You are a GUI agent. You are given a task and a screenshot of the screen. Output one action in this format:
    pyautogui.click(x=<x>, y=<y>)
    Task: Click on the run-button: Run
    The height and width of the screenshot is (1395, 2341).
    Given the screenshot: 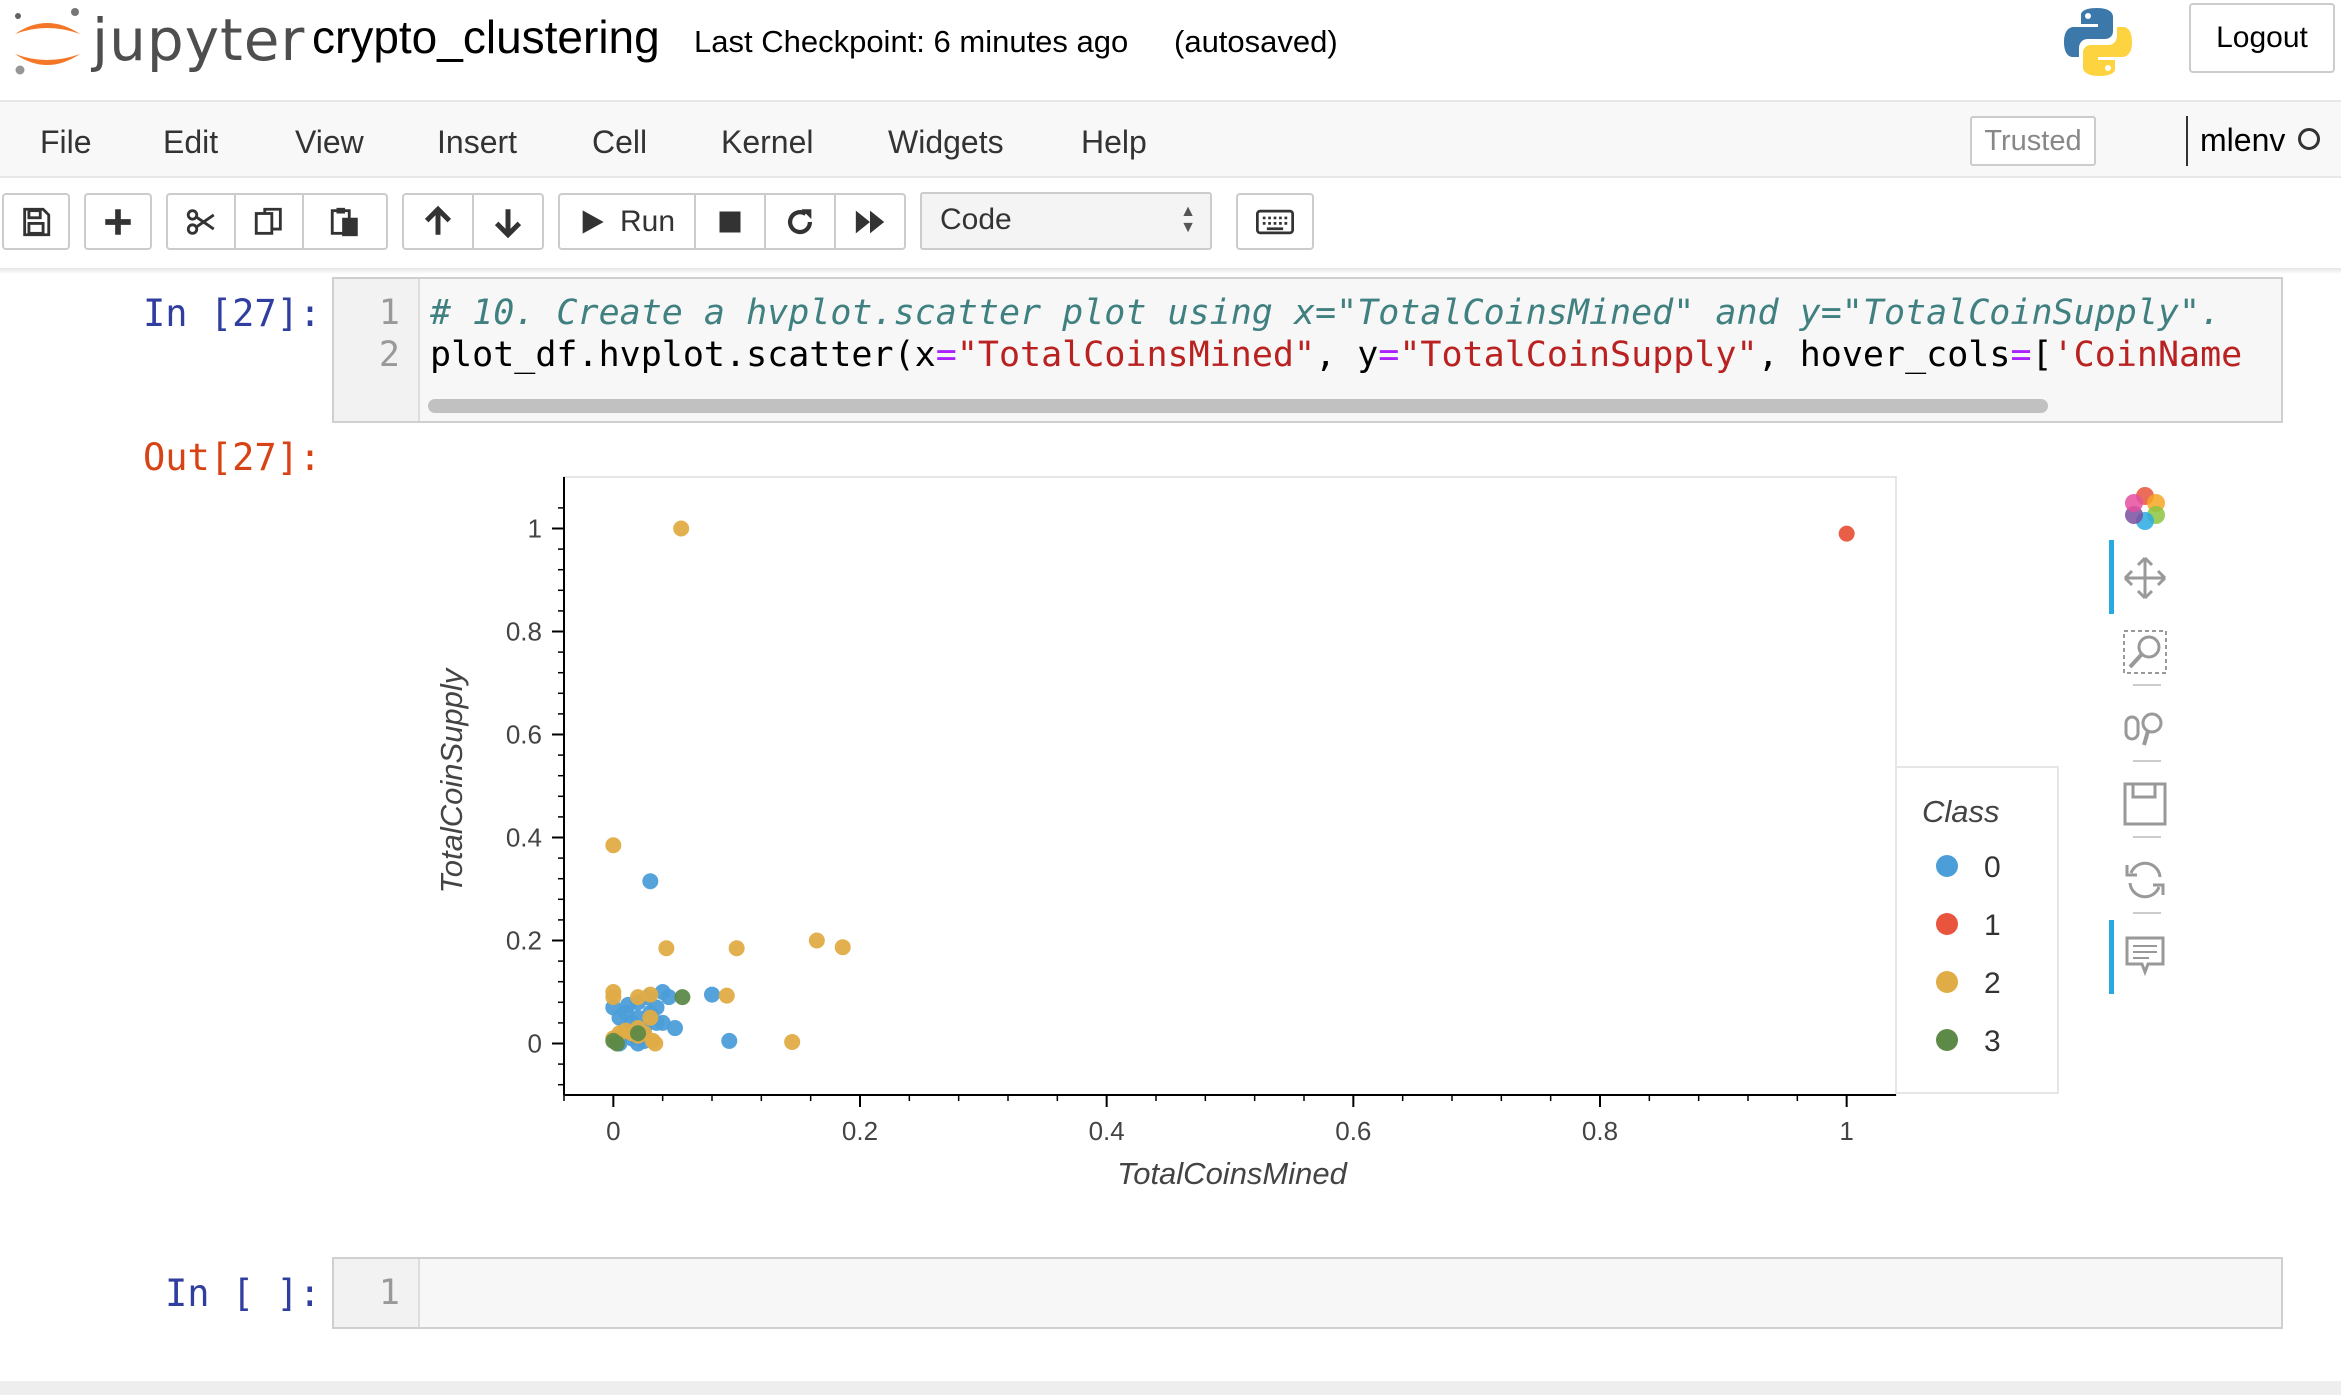 What is the action you would take?
    pyautogui.click(x=627, y=221)
    